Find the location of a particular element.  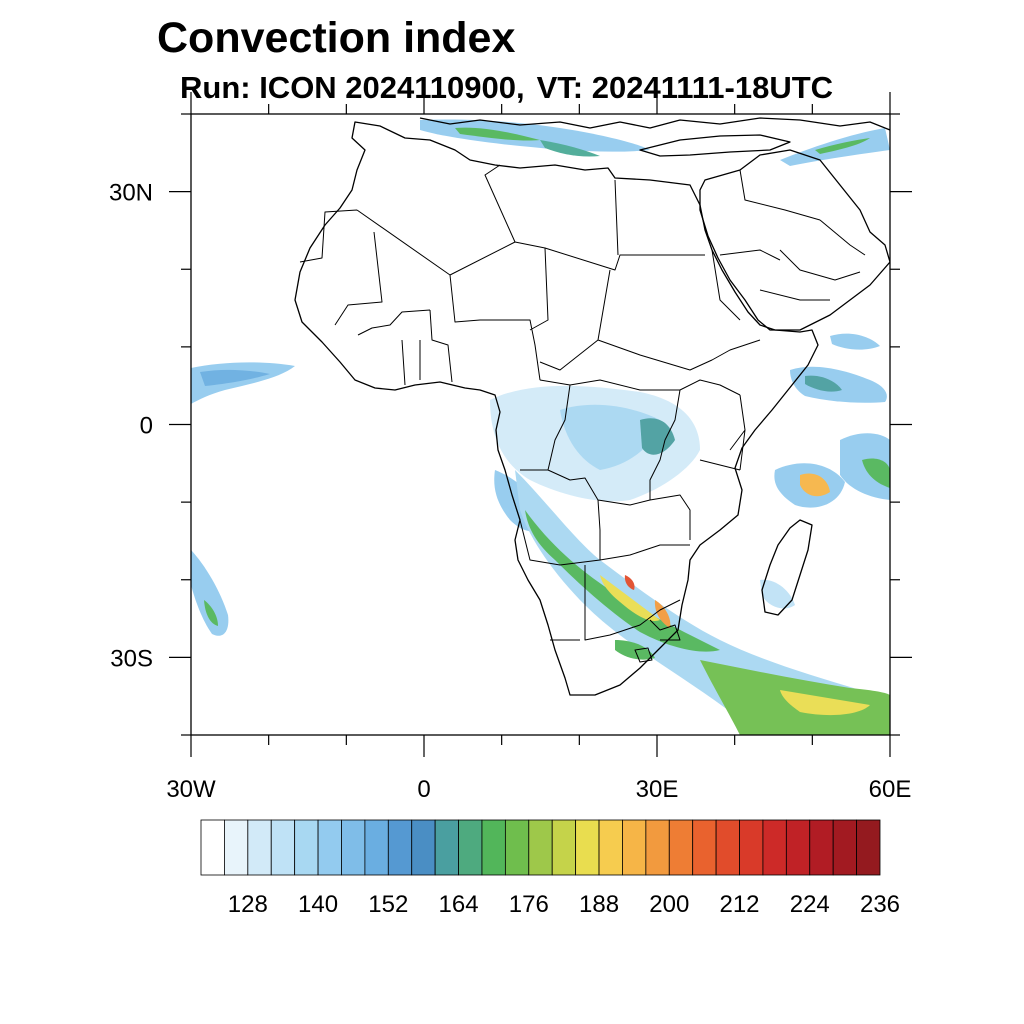

field-mediterranean-east is located at coordinates (570, 148).